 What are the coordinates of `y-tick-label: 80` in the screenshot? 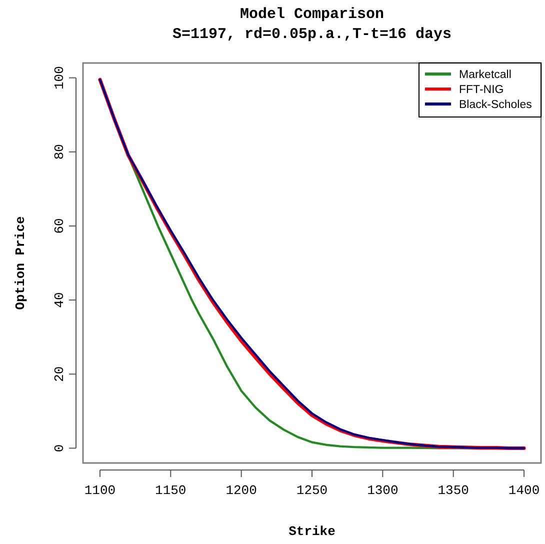 It's located at (59, 152).